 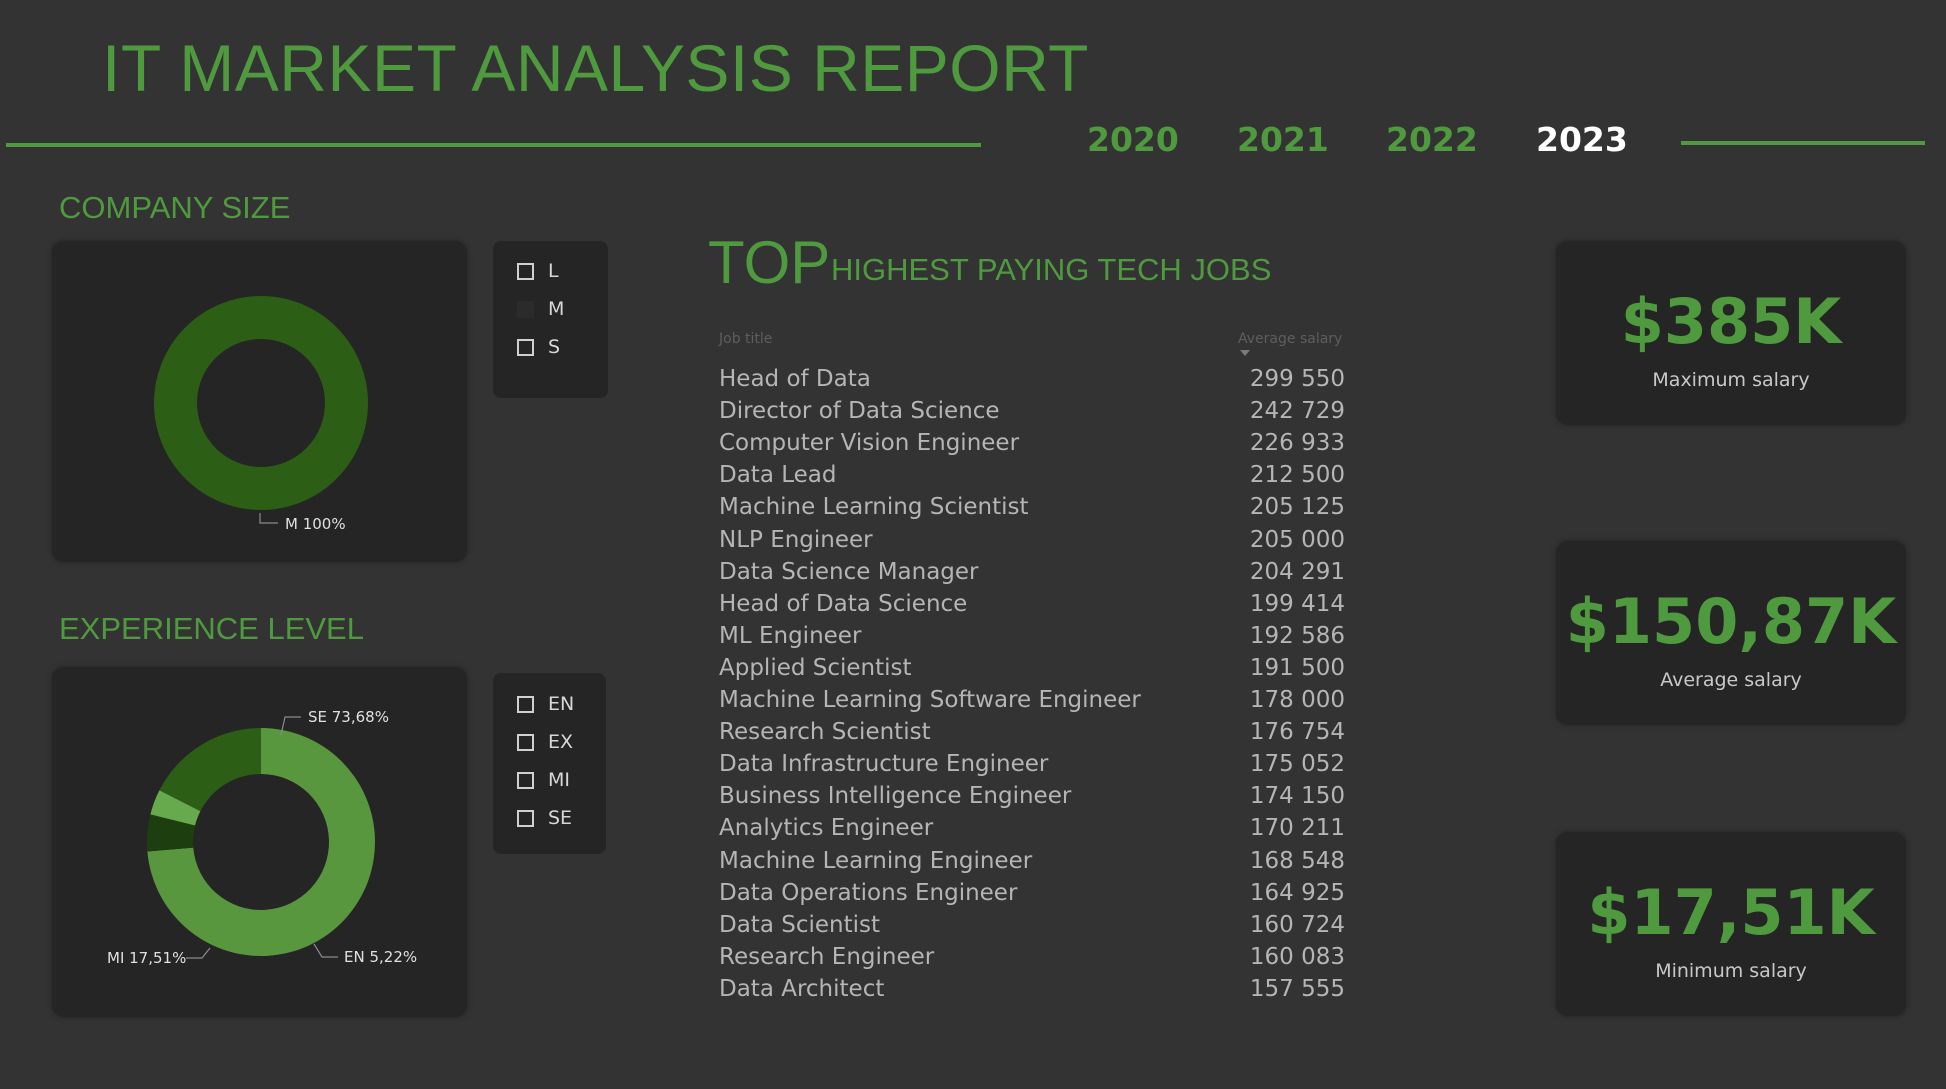 What do you see at coordinates (1297, 667) in the screenshot?
I see `salary-cell: 191 500` at bounding box center [1297, 667].